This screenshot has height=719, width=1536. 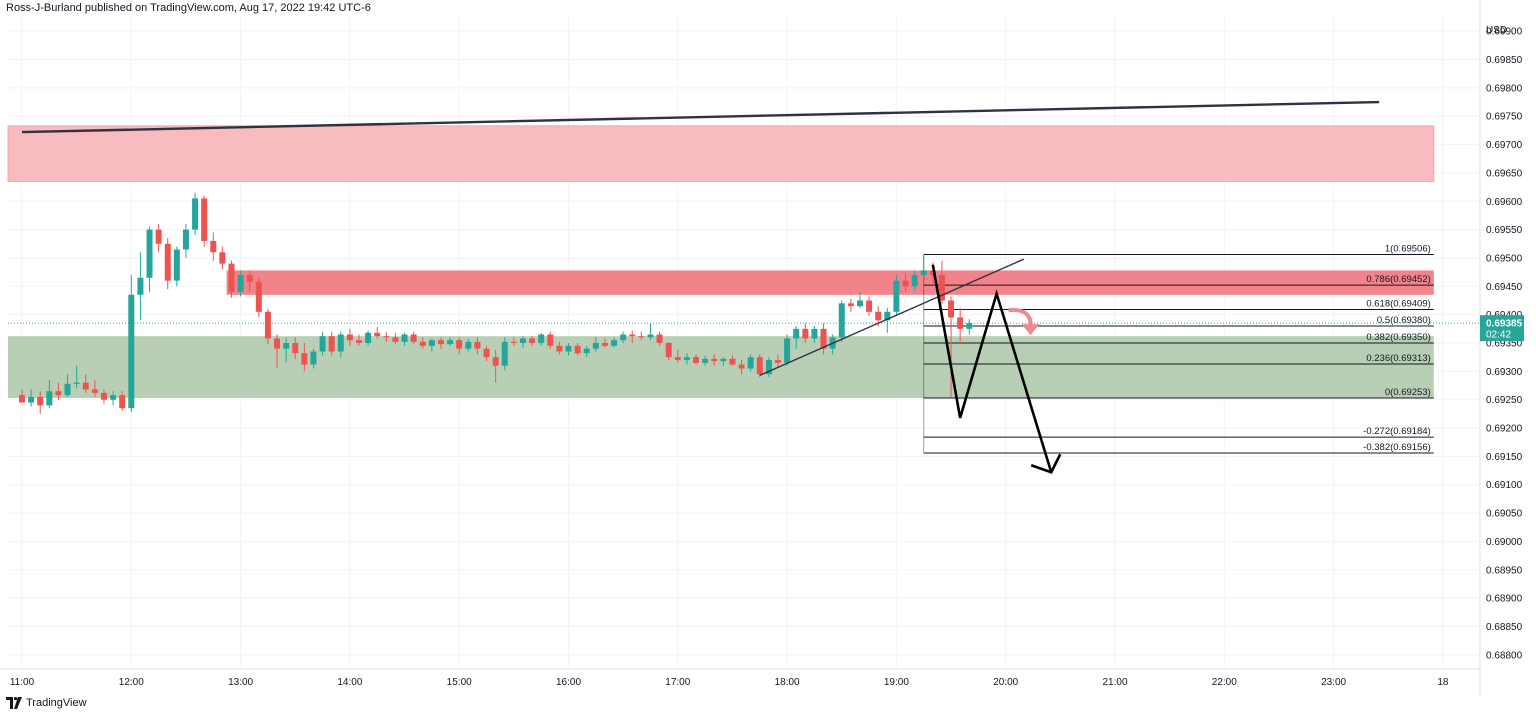 What do you see at coordinates (240, 682) in the screenshot?
I see `x-tick-label: 13:00` at bounding box center [240, 682].